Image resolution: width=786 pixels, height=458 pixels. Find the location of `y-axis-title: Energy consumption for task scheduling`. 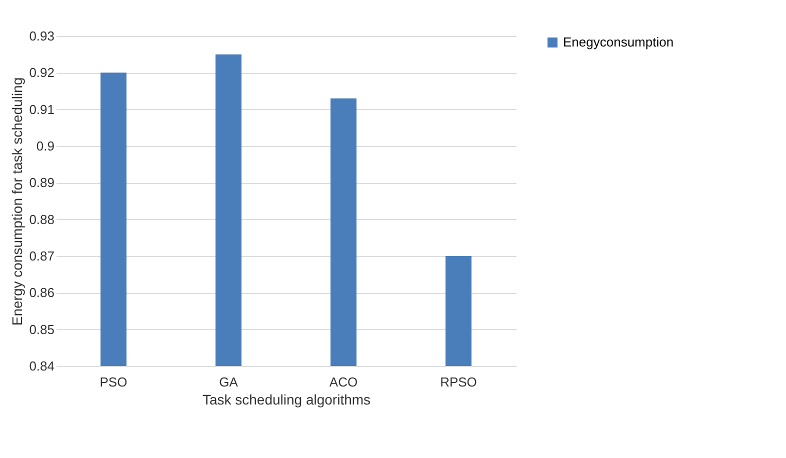

y-axis-title: Energy consumption for task scheduling is located at coordinates (17, 201).